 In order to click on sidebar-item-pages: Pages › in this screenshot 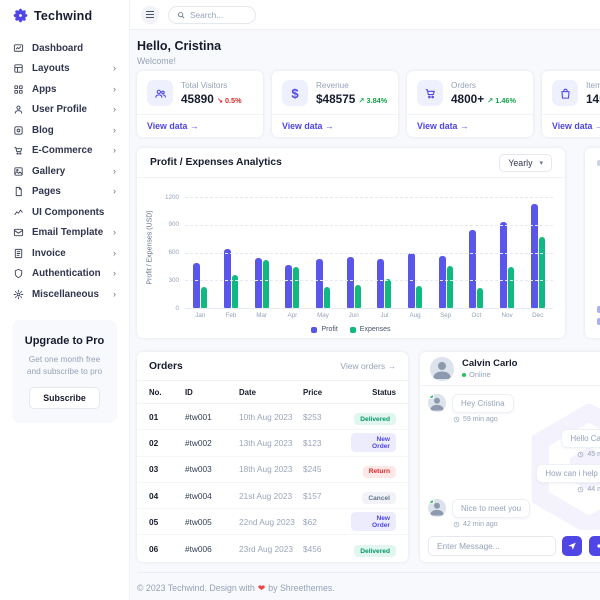, I will do `click(64, 192)`.